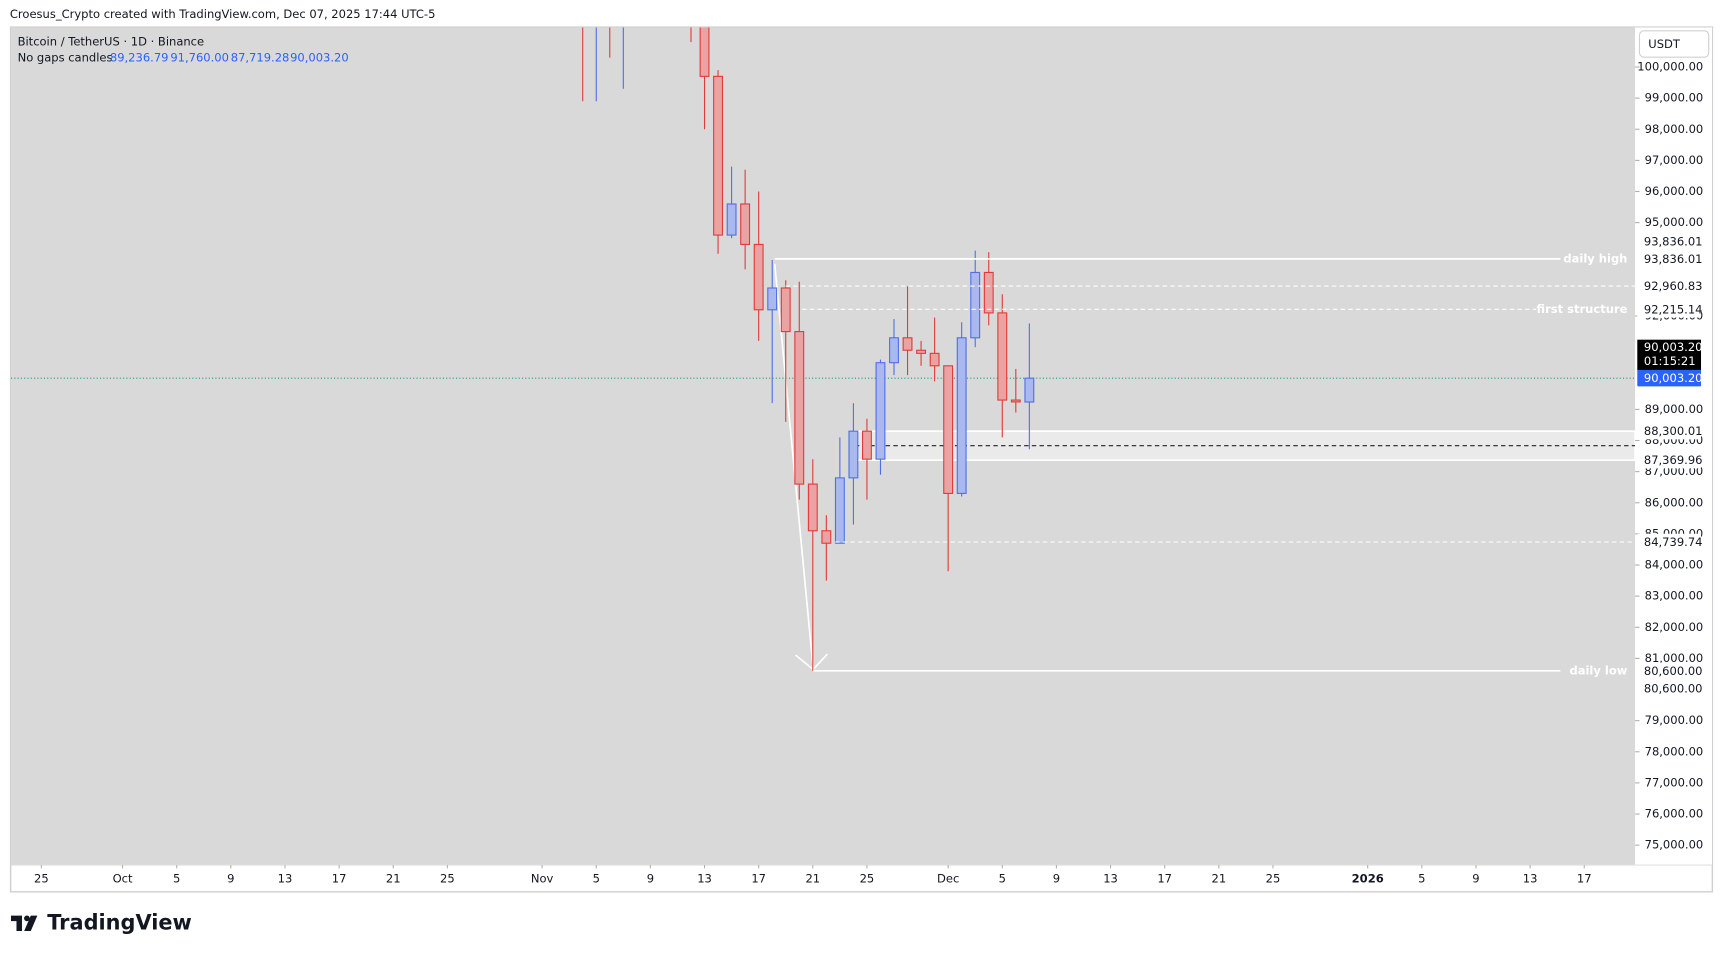 Image resolution: width=1723 pixels, height=953 pixels. What do you see at coordinates (1664, 44) in the screenshot?
I see `currency-label: USDT` at bounding box center [1664, 44].